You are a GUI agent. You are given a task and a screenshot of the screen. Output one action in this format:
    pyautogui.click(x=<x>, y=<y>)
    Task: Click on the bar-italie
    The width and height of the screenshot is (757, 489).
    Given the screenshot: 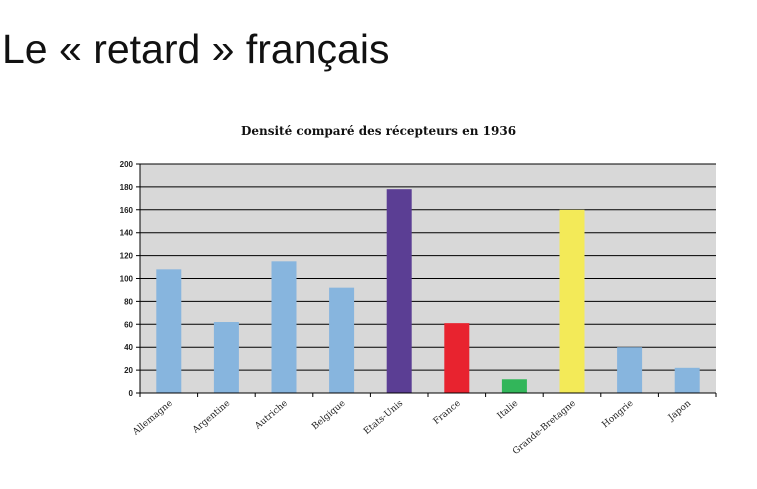 What is the action you would take?
    pyautogui.click(x=514, y=386)
    